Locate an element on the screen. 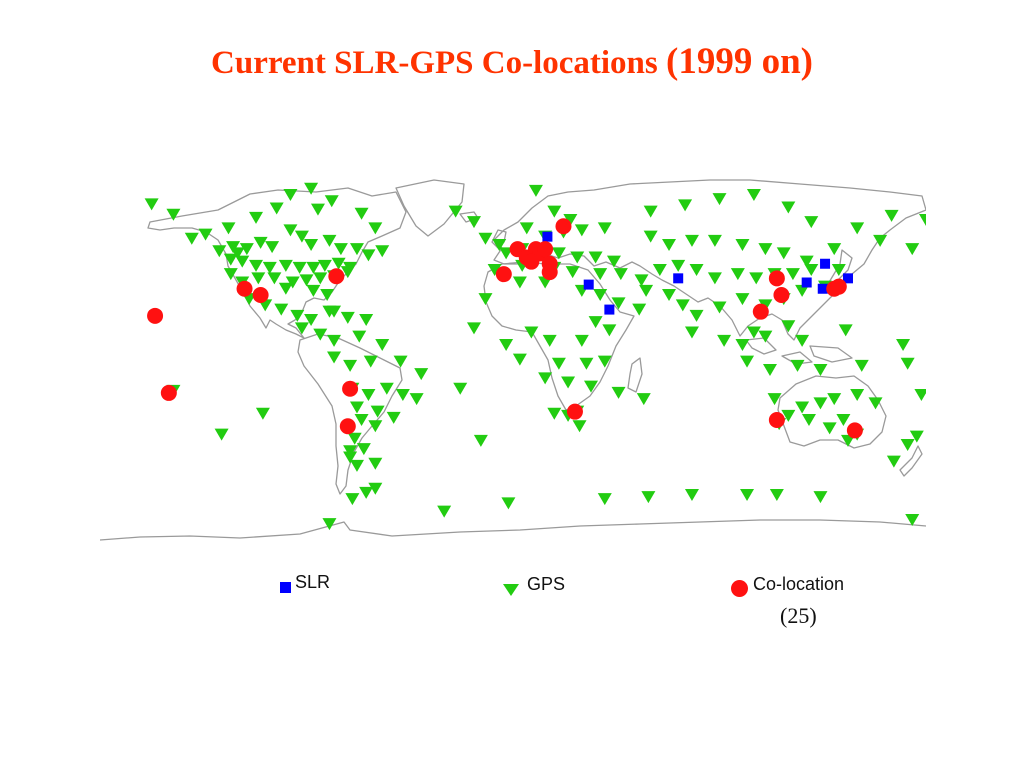 The height and width of the screenshot is (768, 1024). coast-new-zealand is located at coordinates (911, 461).